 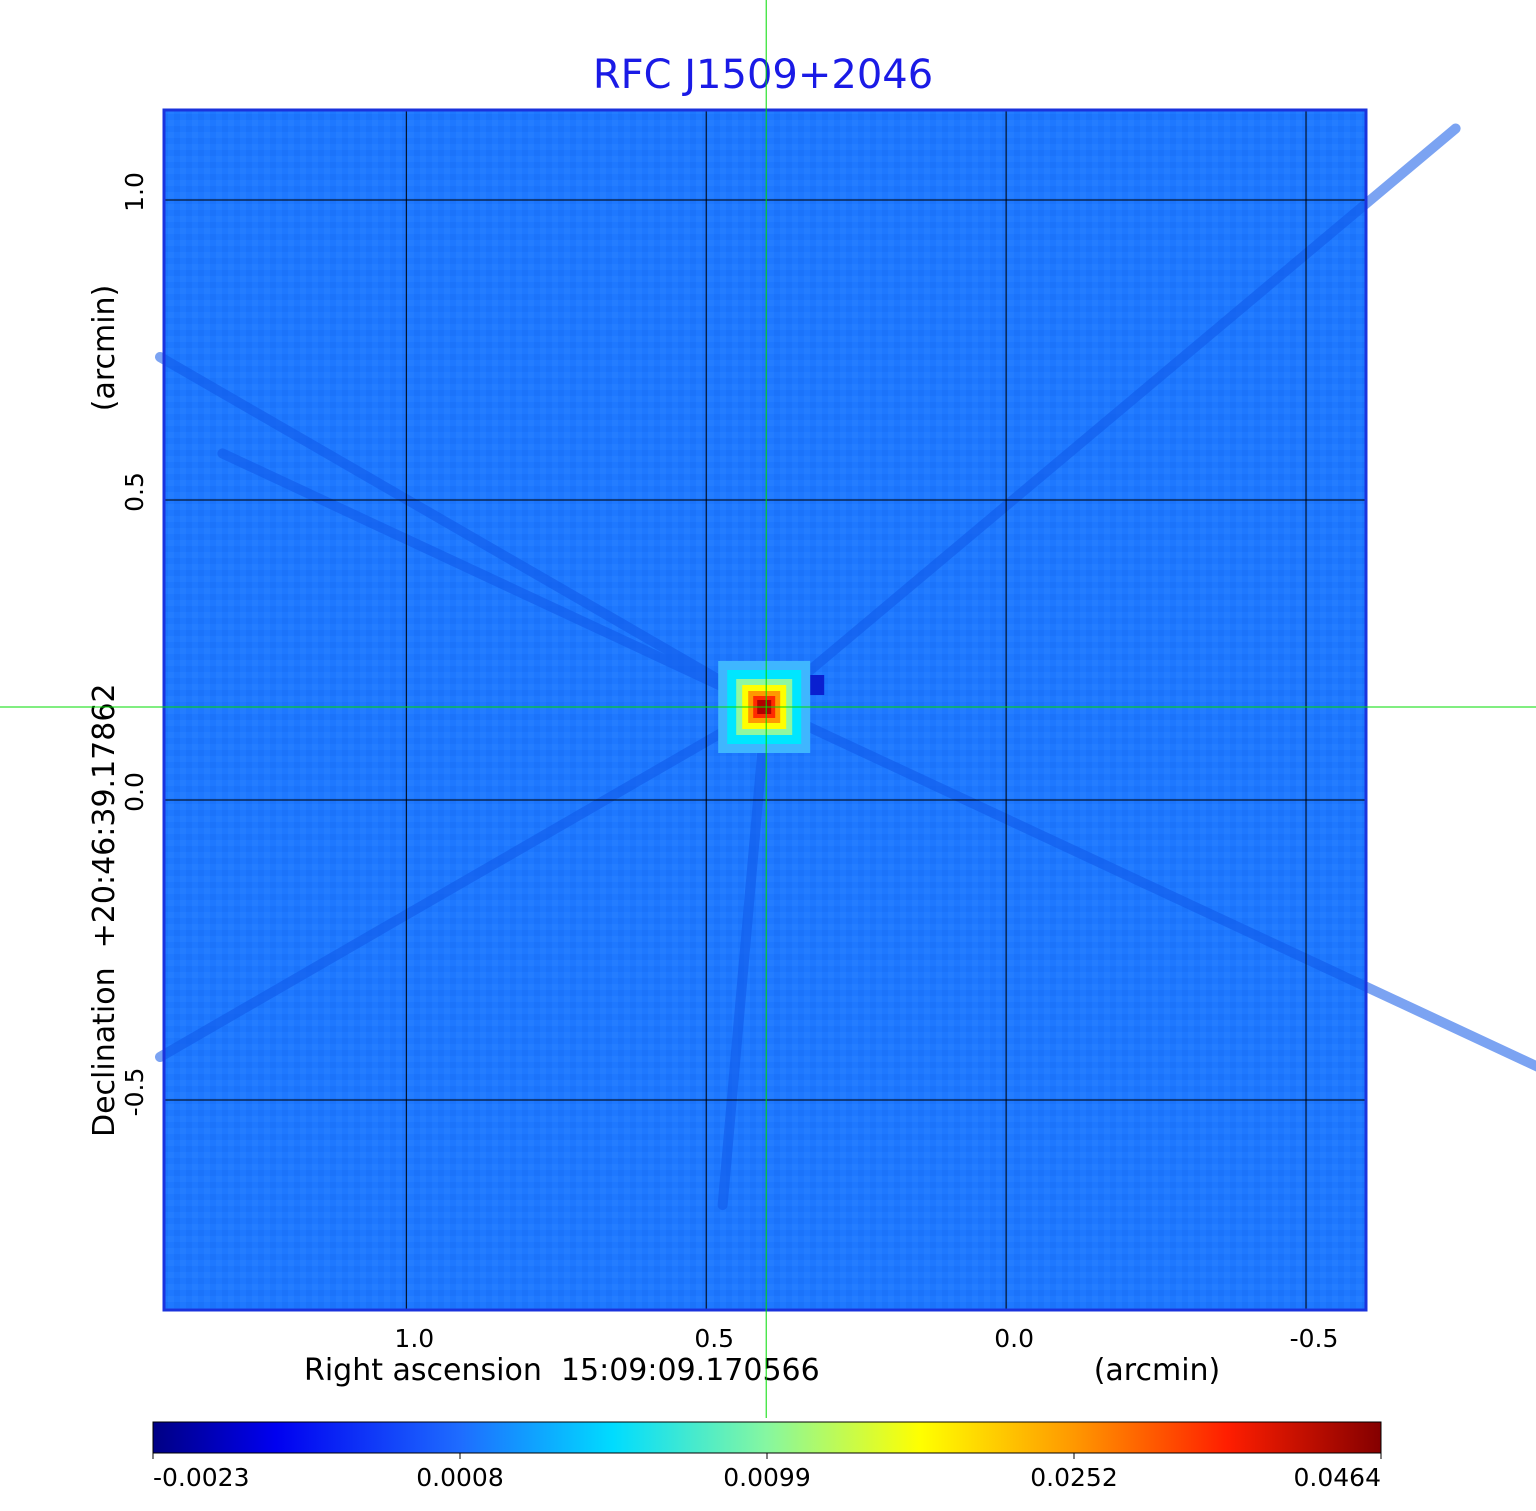 What do you see at coordinates (134, 1092) in the screenshot?
I see `y-tick-label: -0.5` at bounding box center [134, 1092].